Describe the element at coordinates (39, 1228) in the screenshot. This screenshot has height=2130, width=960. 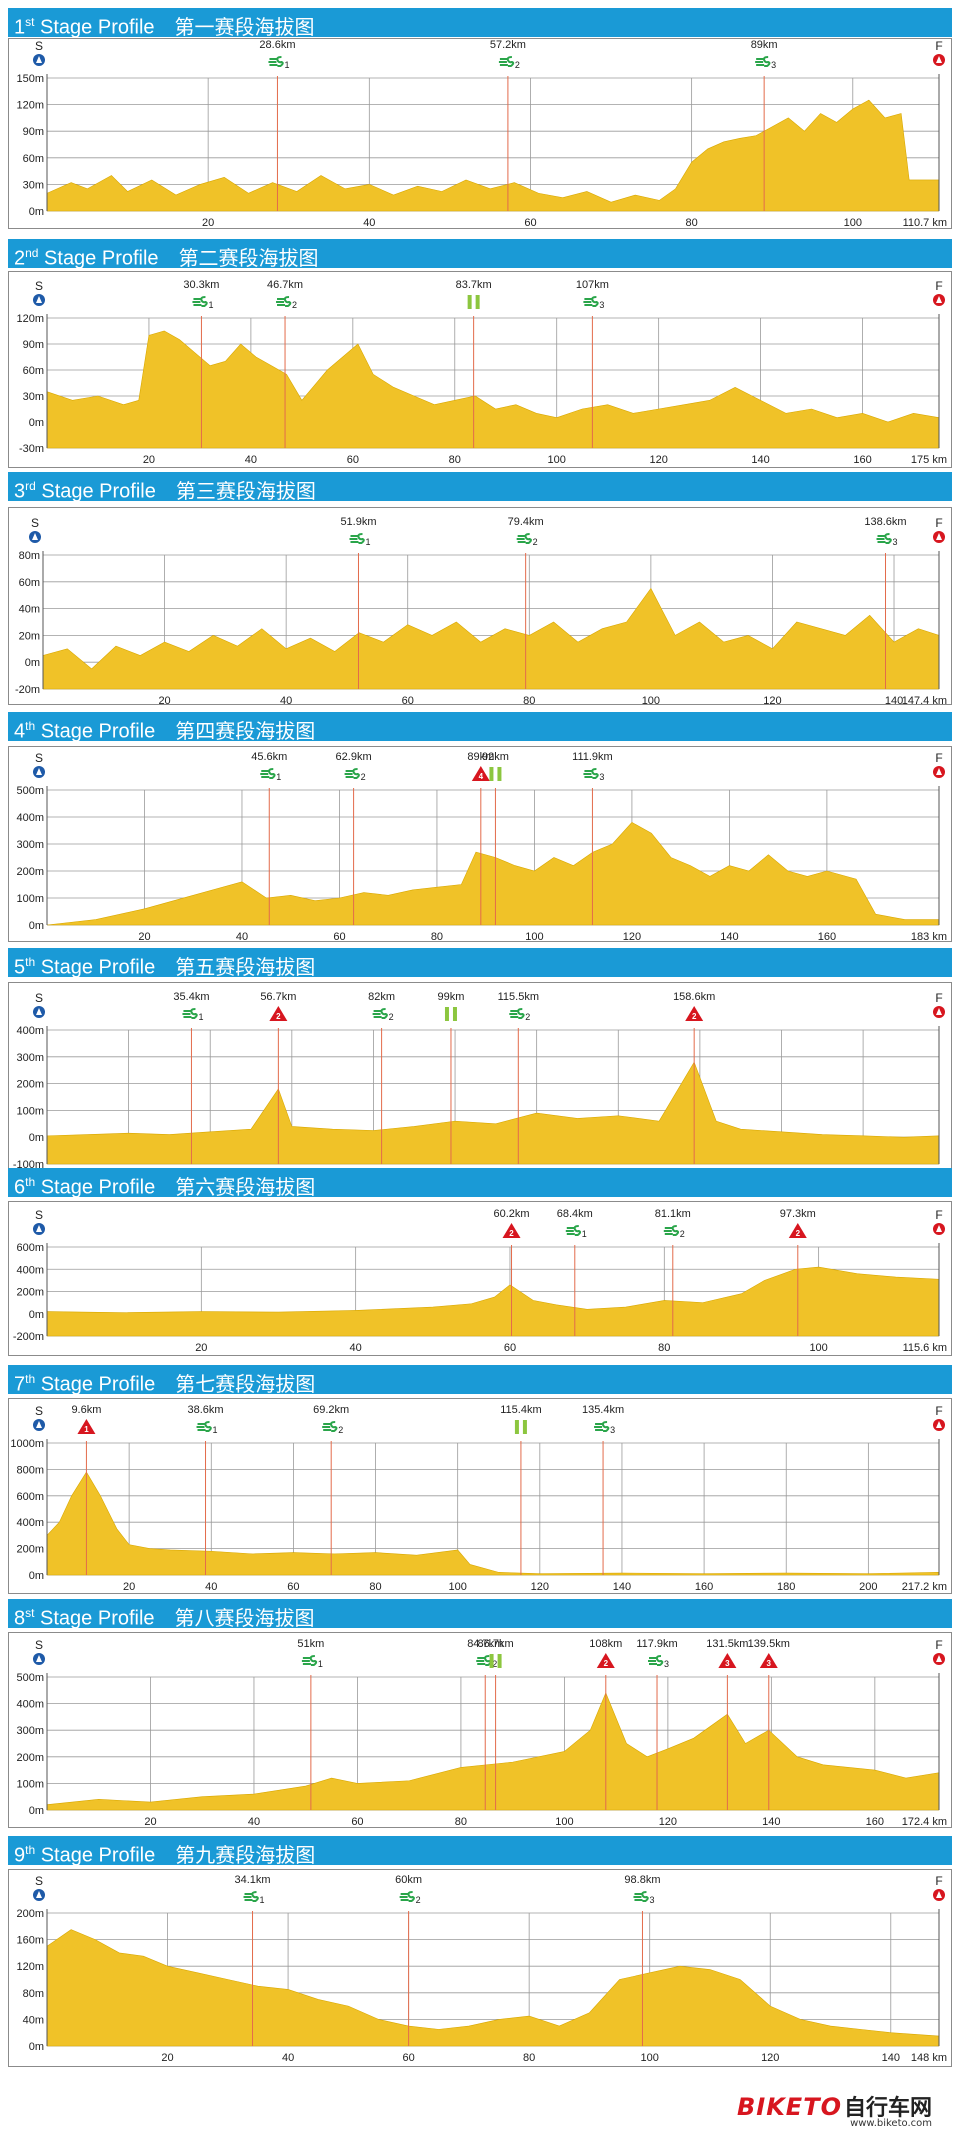
I see `start-icon-glyph` at that location.